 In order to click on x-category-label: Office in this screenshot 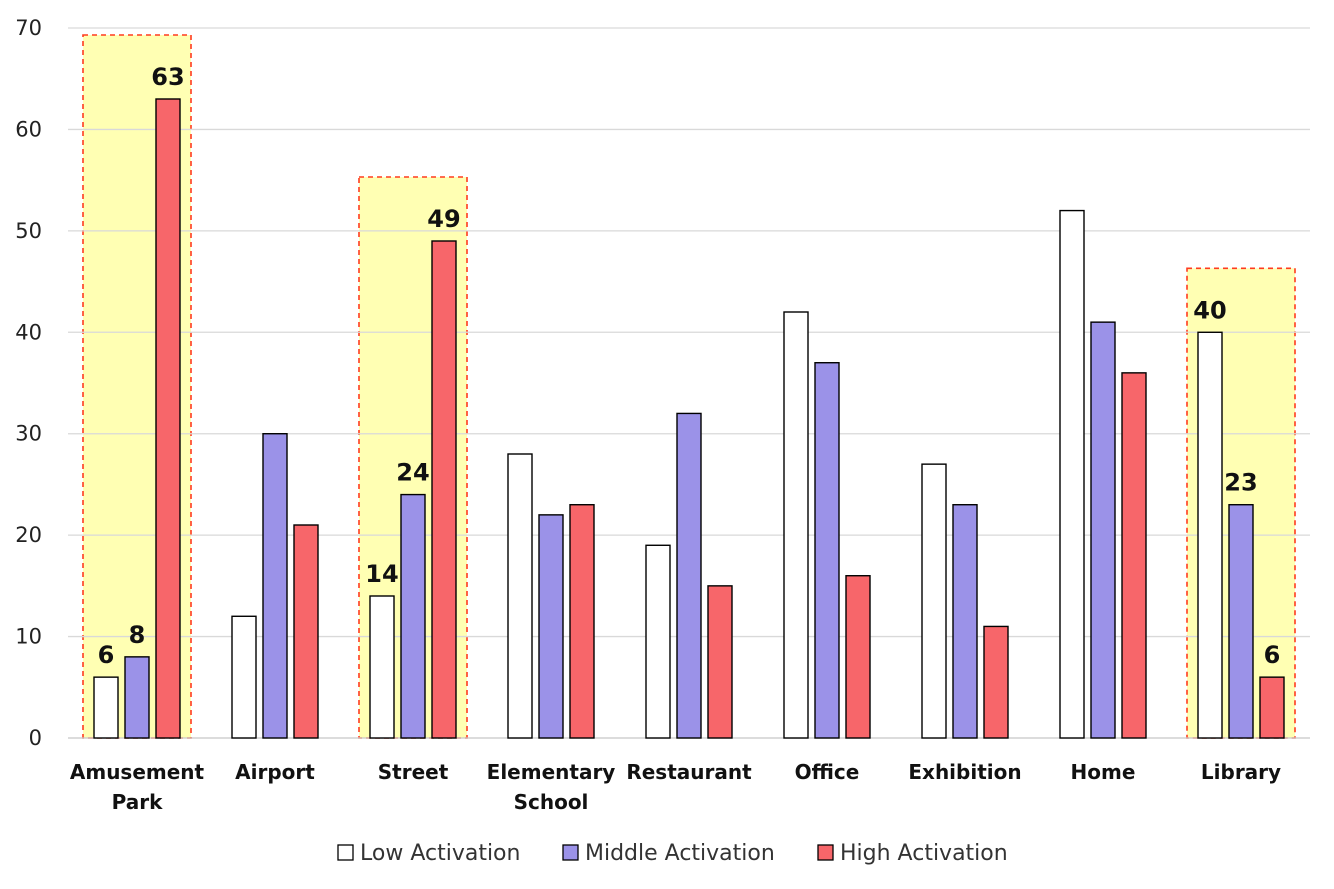, I will do `click(827, 772)`.